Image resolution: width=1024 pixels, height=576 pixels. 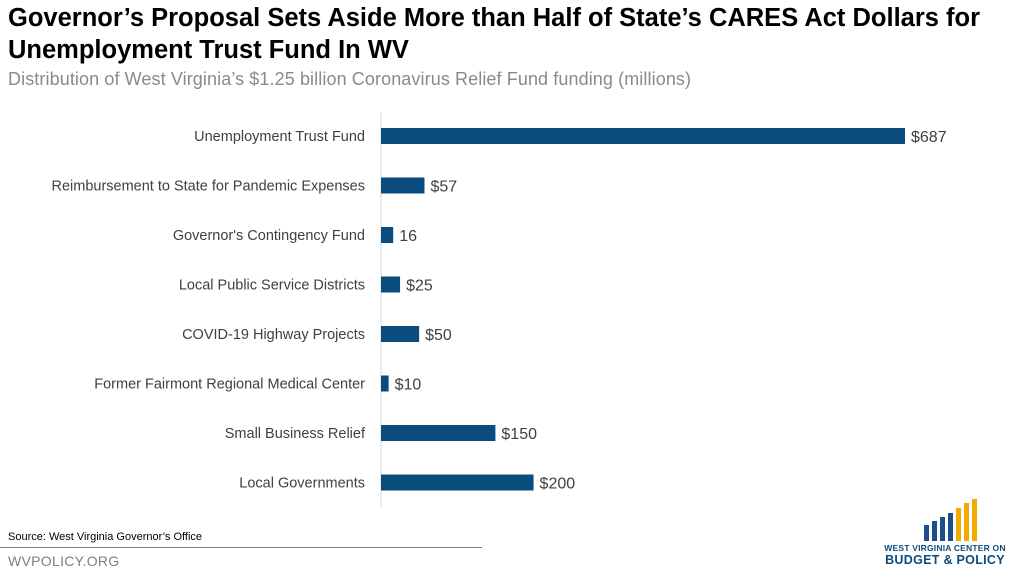 I want to click on category-label: Unemployment Trust Fund, so click(x=279, y=137).